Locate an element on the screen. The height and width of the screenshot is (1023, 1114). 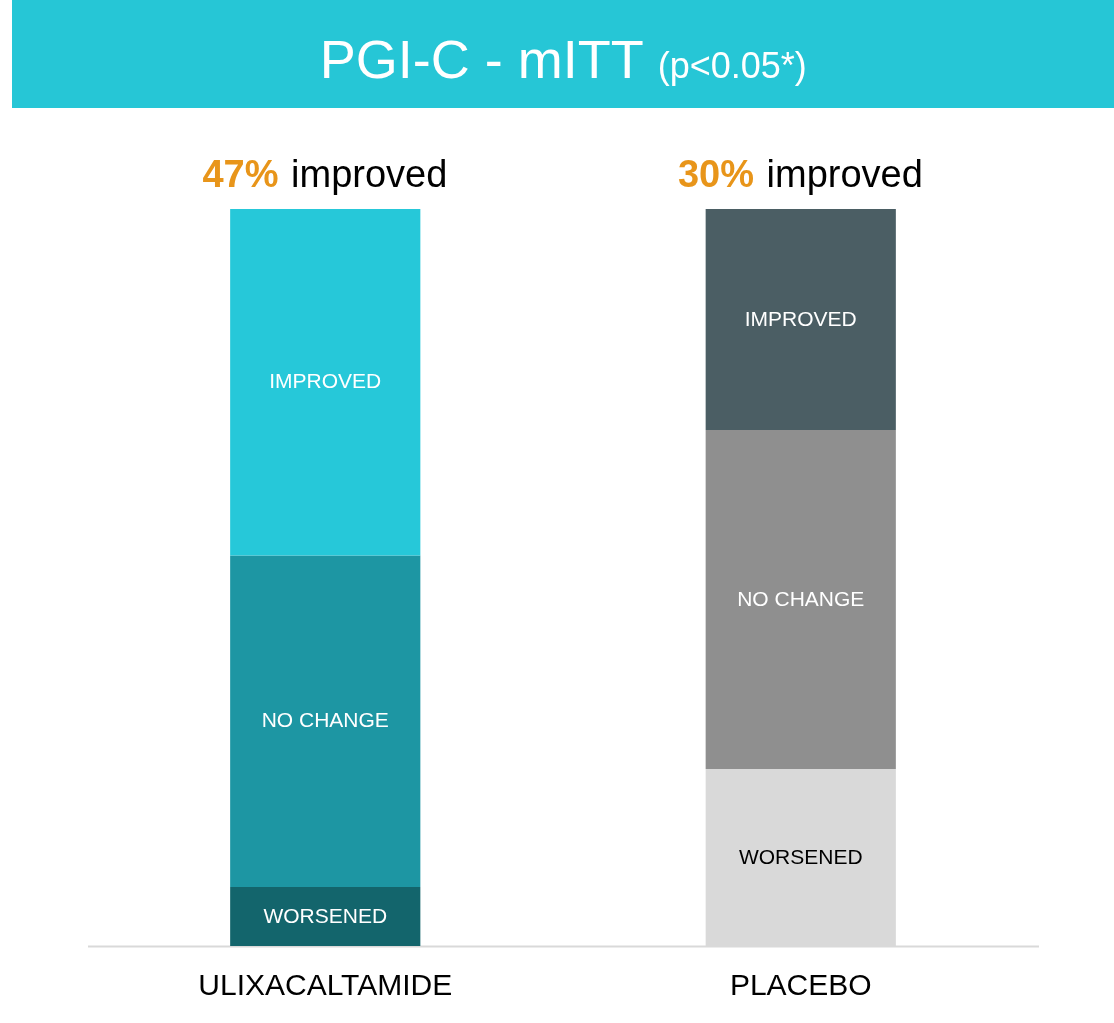
text: IMPROVED is located at coordinates (800, 318).